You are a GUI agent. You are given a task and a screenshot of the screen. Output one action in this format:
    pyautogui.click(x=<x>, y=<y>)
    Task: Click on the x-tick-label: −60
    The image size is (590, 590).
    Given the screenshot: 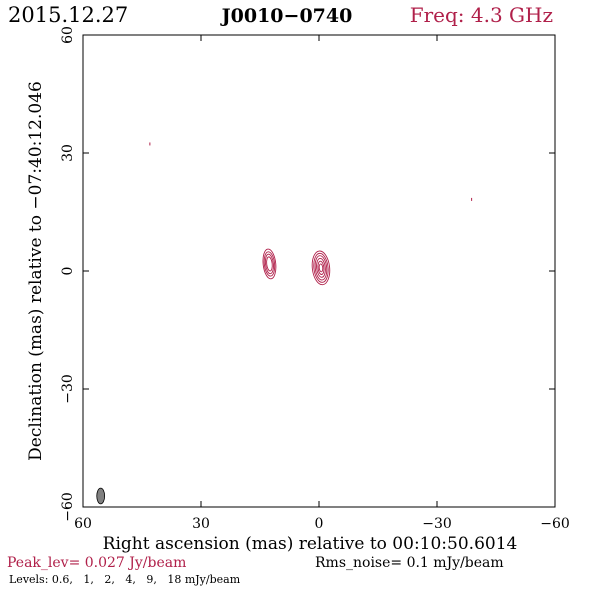 What is the action you would take?
    pyautogui.click(x=555, y=524)
    